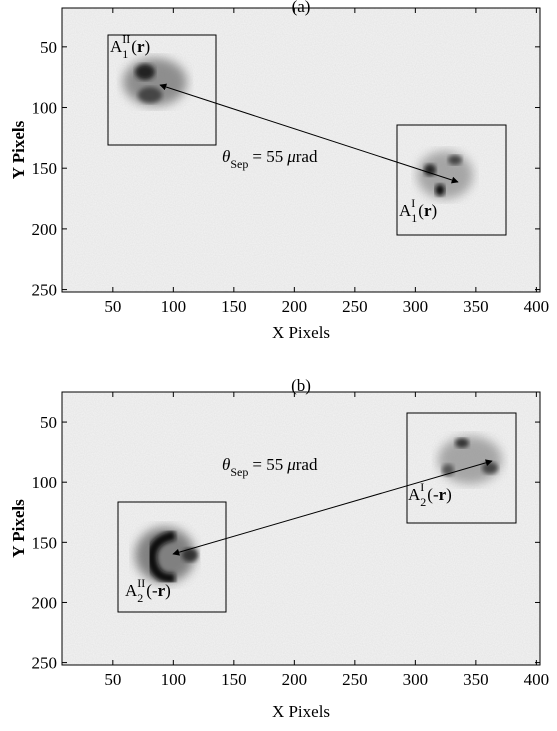 Image resolution: width=557 pixels, height=731 pixels. Describe the element at coordinates (301, 385) in the screenshot. I see `panel-title: (b)` at that location.